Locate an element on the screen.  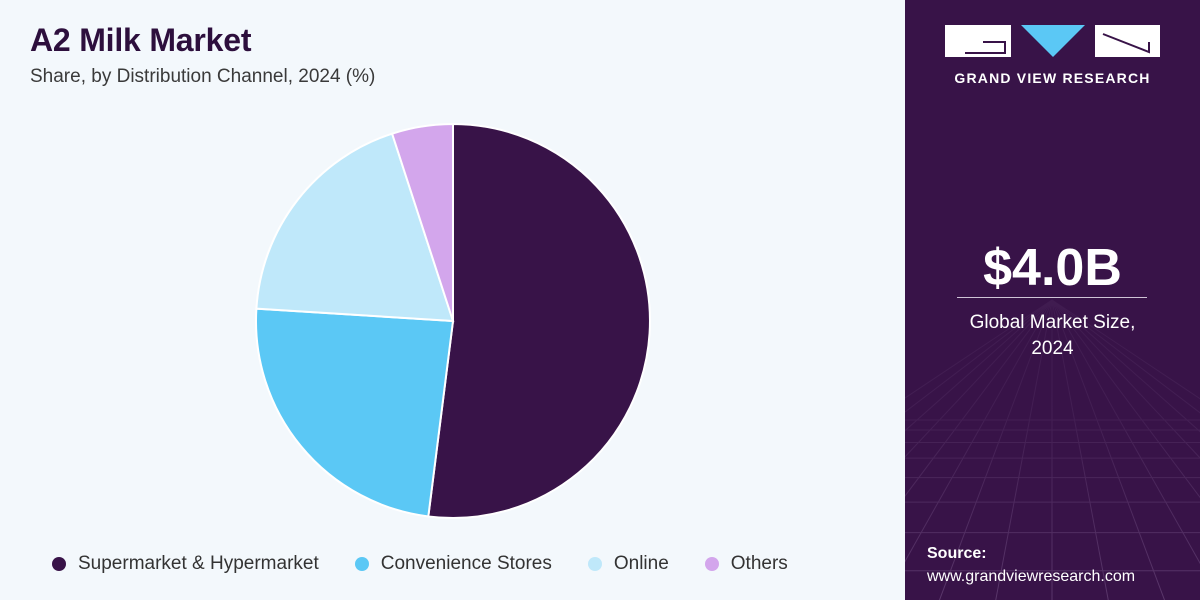
divider is located at coordinates (1052, 297).